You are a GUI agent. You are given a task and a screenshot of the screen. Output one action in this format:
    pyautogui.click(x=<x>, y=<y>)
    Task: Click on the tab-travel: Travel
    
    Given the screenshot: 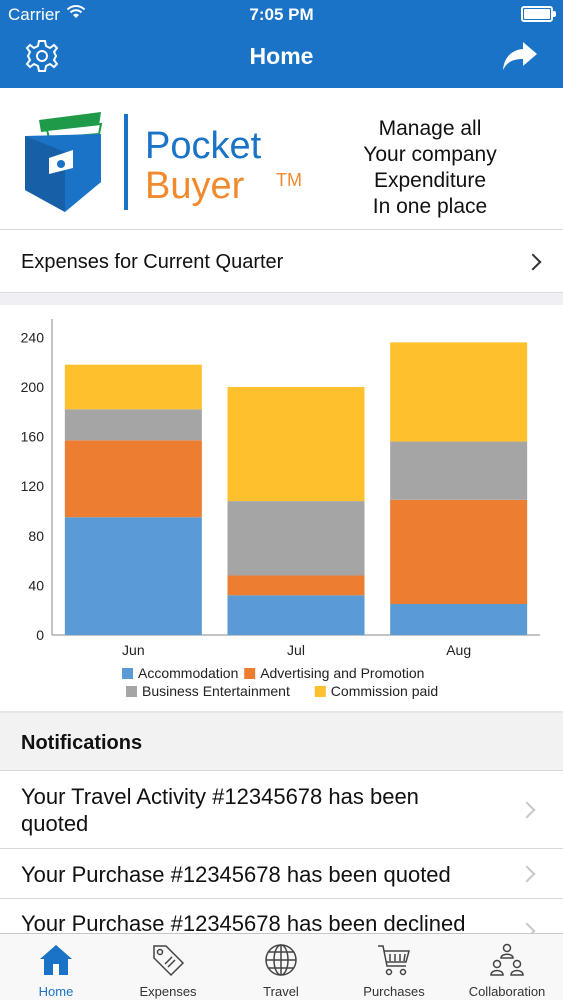 What is the action you would take?
    pyautogui.click(x=281, y=967)
    